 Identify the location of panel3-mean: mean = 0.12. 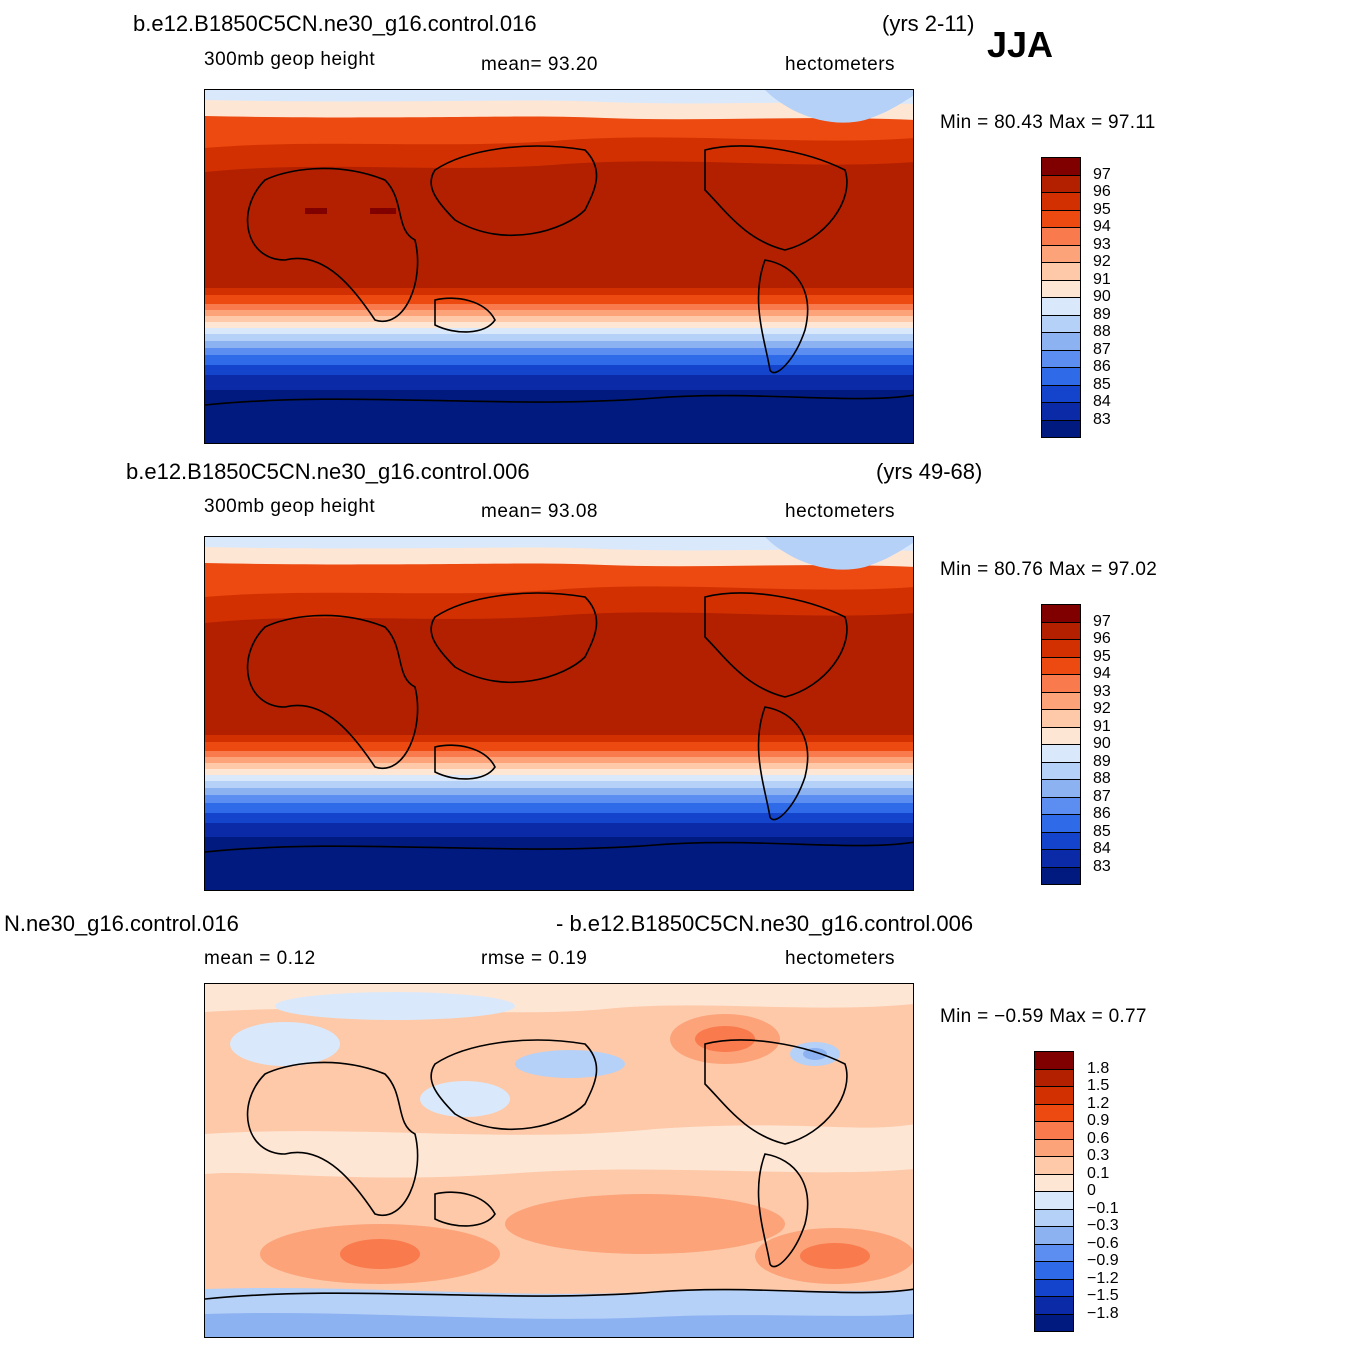
(260, 958).